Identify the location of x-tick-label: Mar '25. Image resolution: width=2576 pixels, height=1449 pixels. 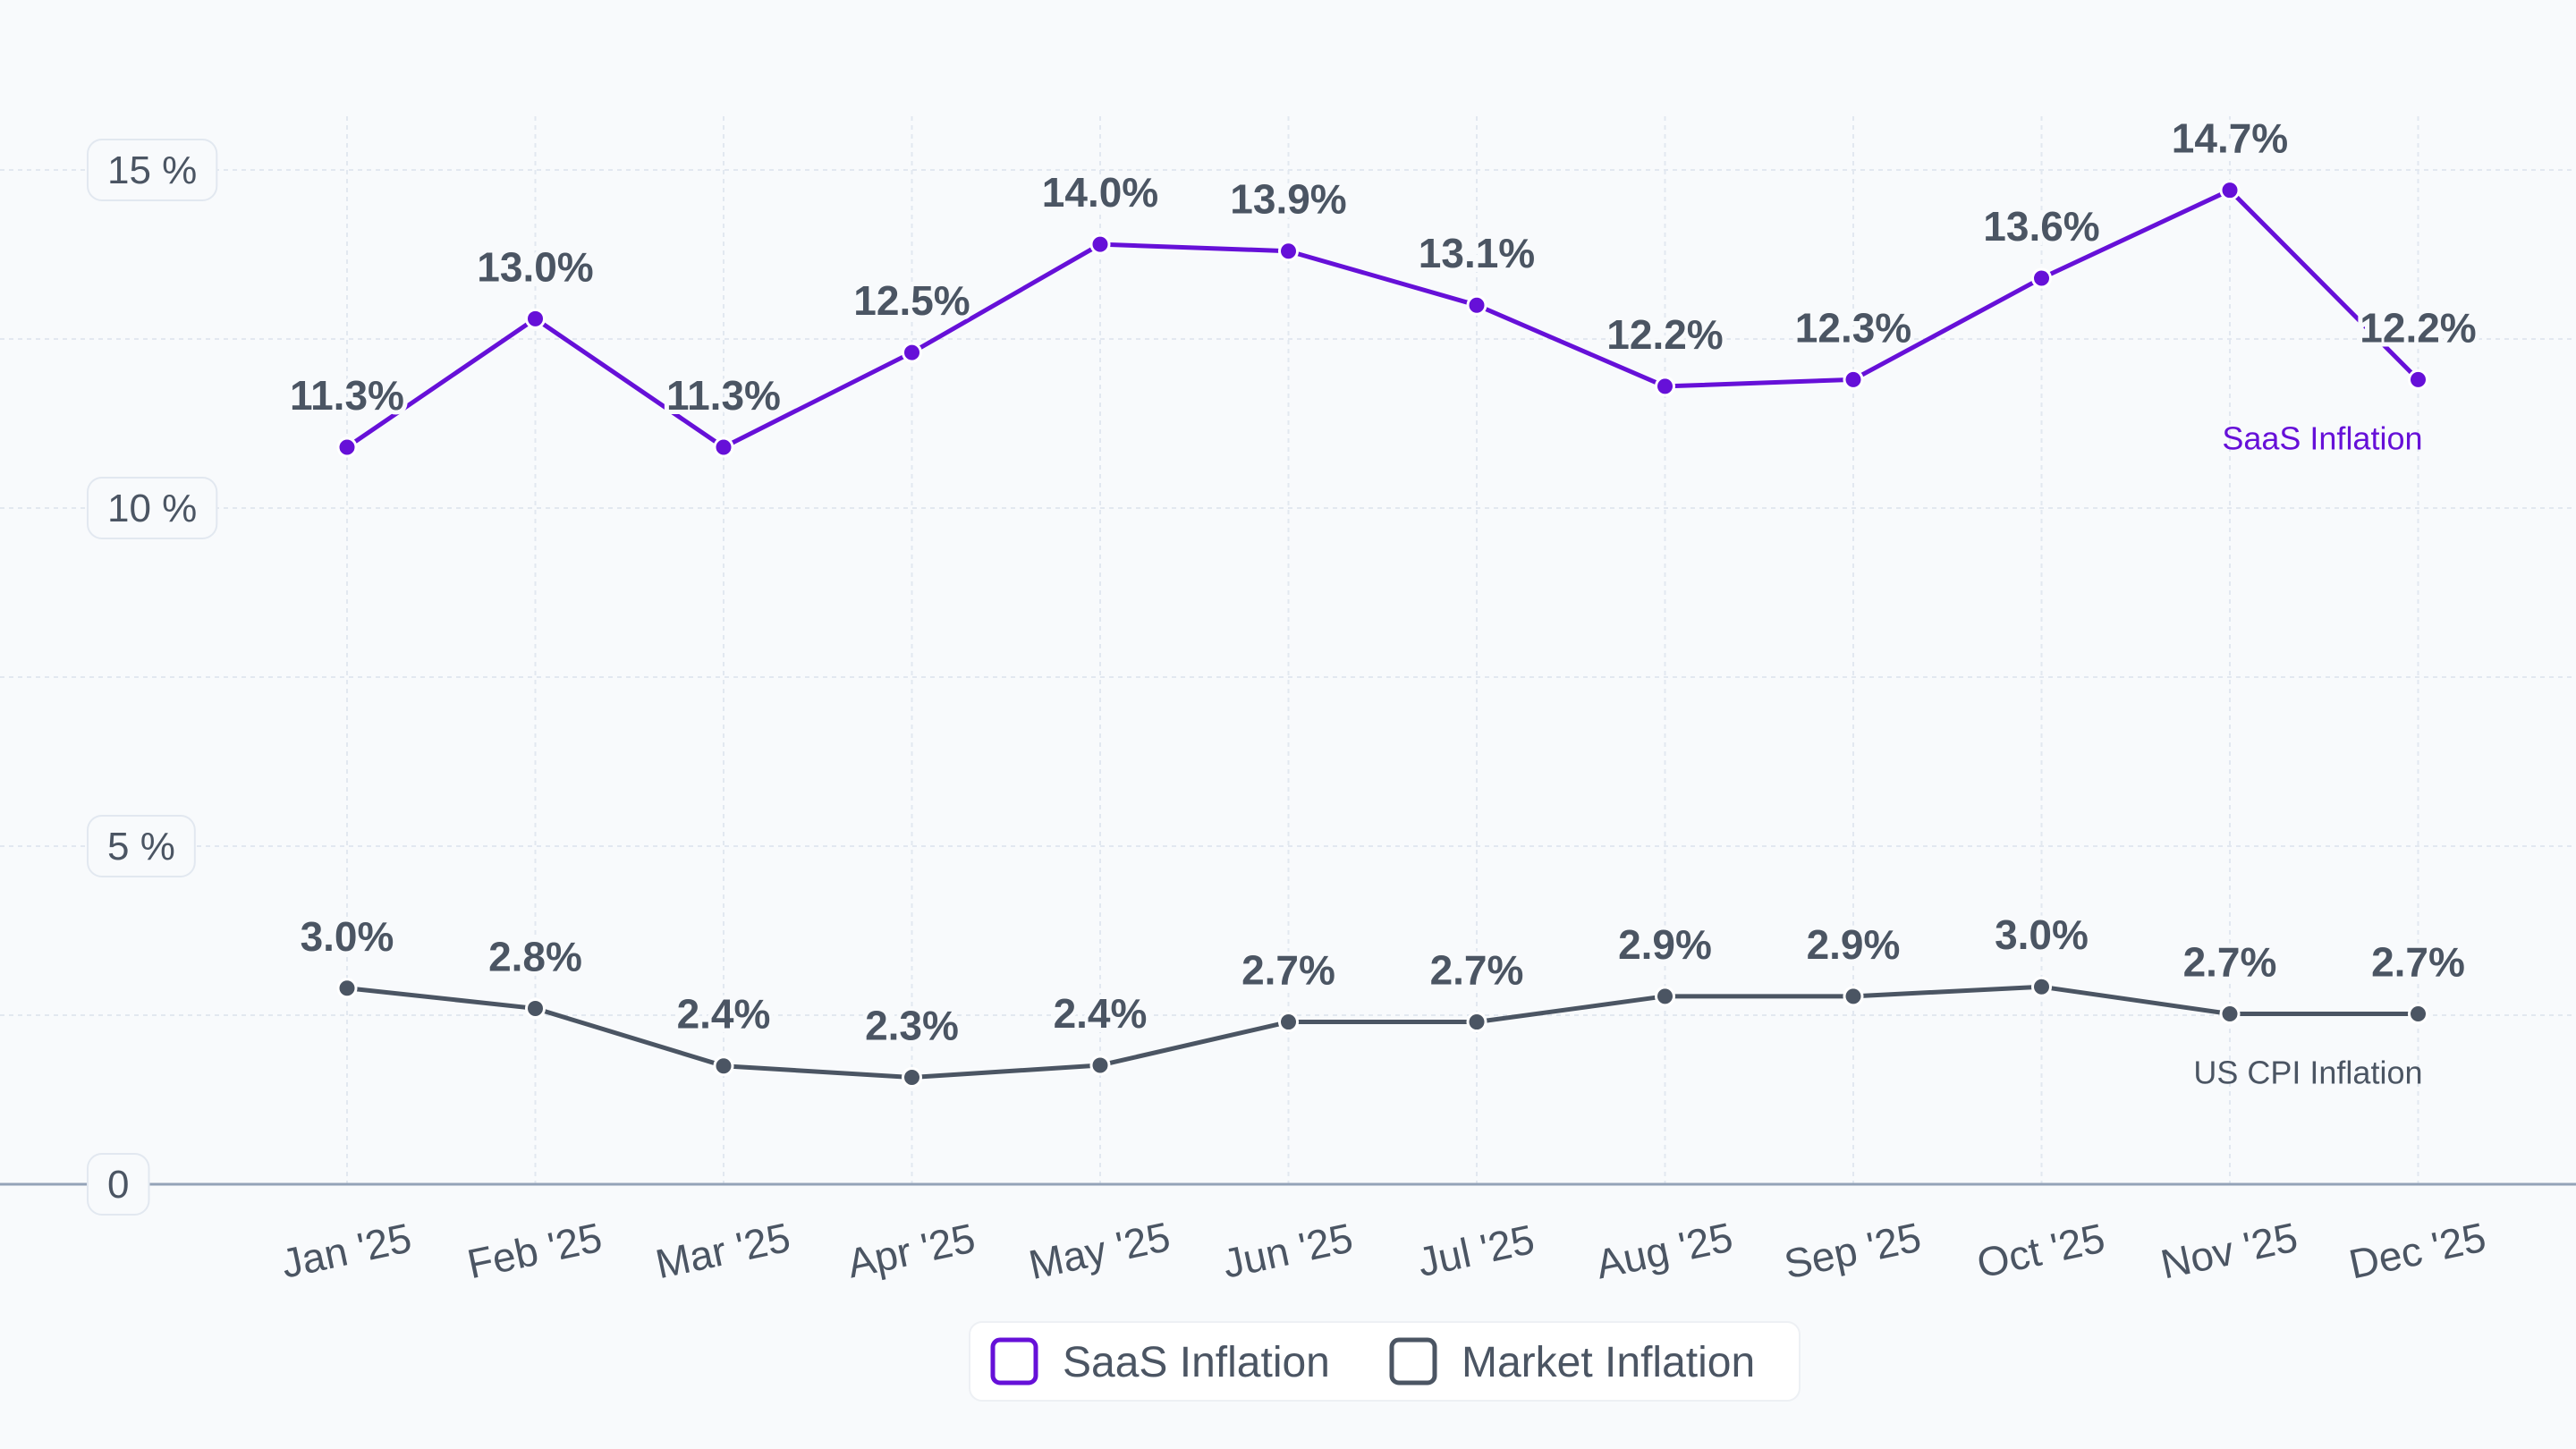
(722, 1250).